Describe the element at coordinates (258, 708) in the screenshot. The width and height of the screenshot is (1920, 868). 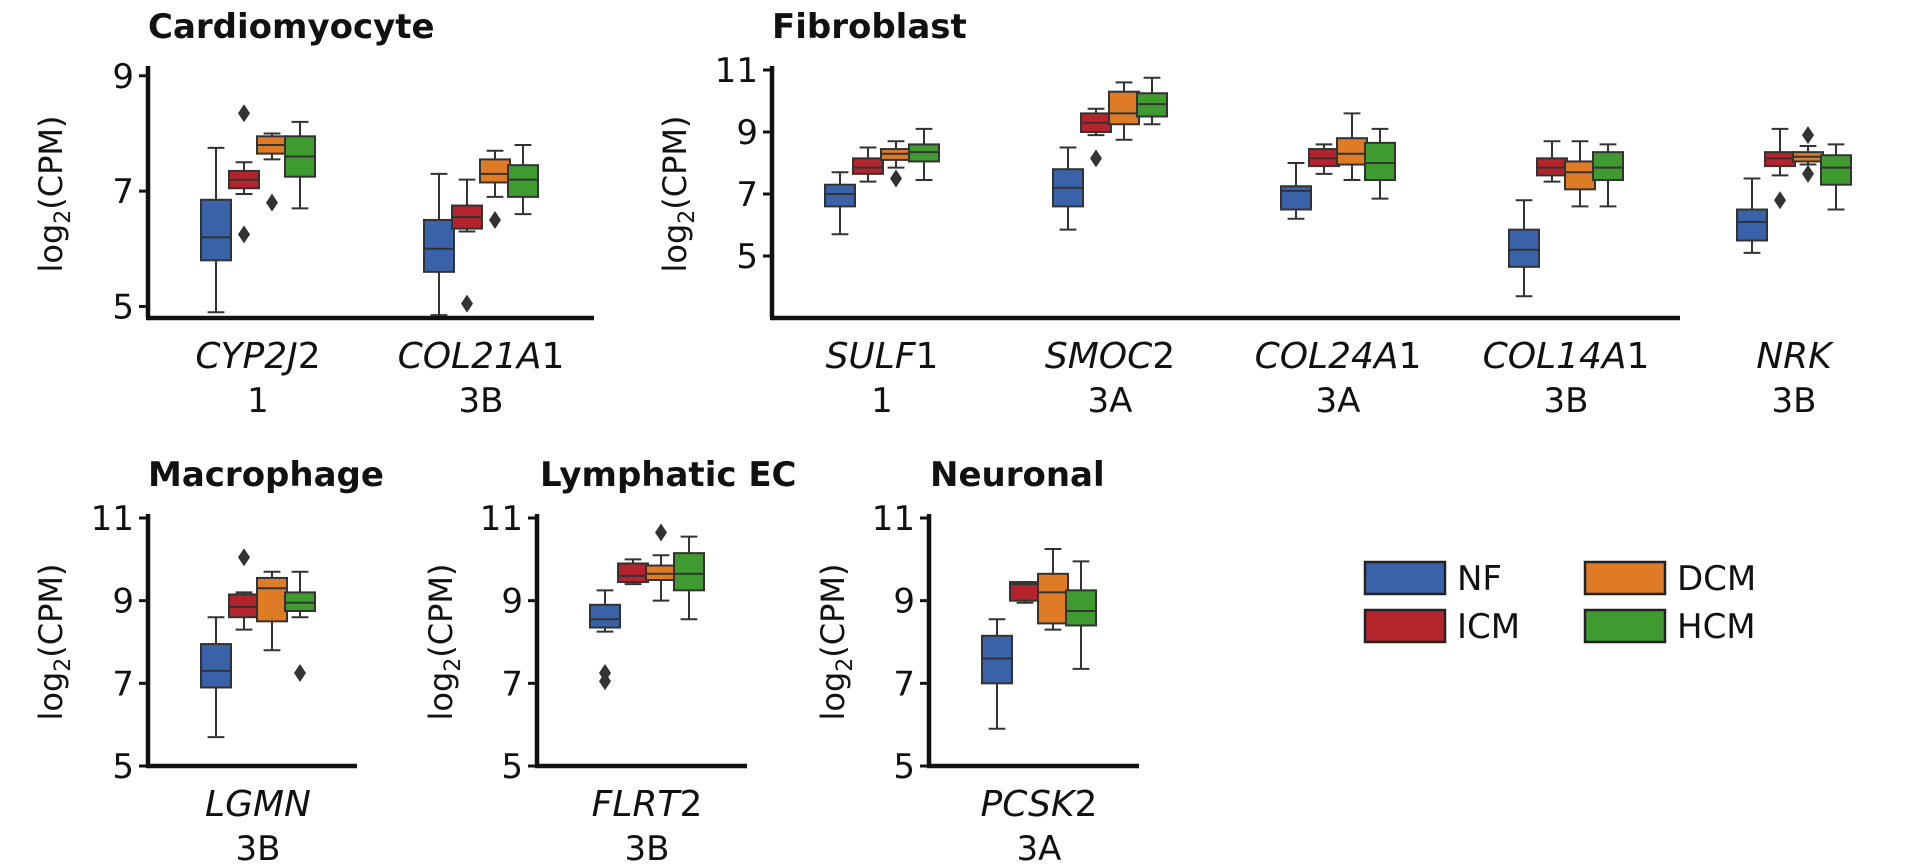
I see `category-lgmn: LGMN 3B` at that location.